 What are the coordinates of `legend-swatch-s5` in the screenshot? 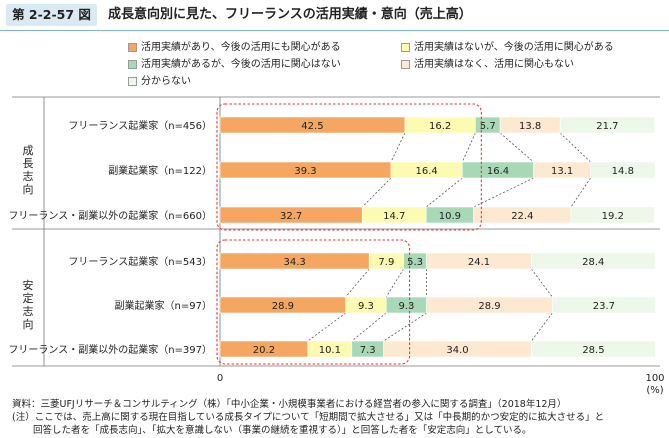 It's located at (132, 81).